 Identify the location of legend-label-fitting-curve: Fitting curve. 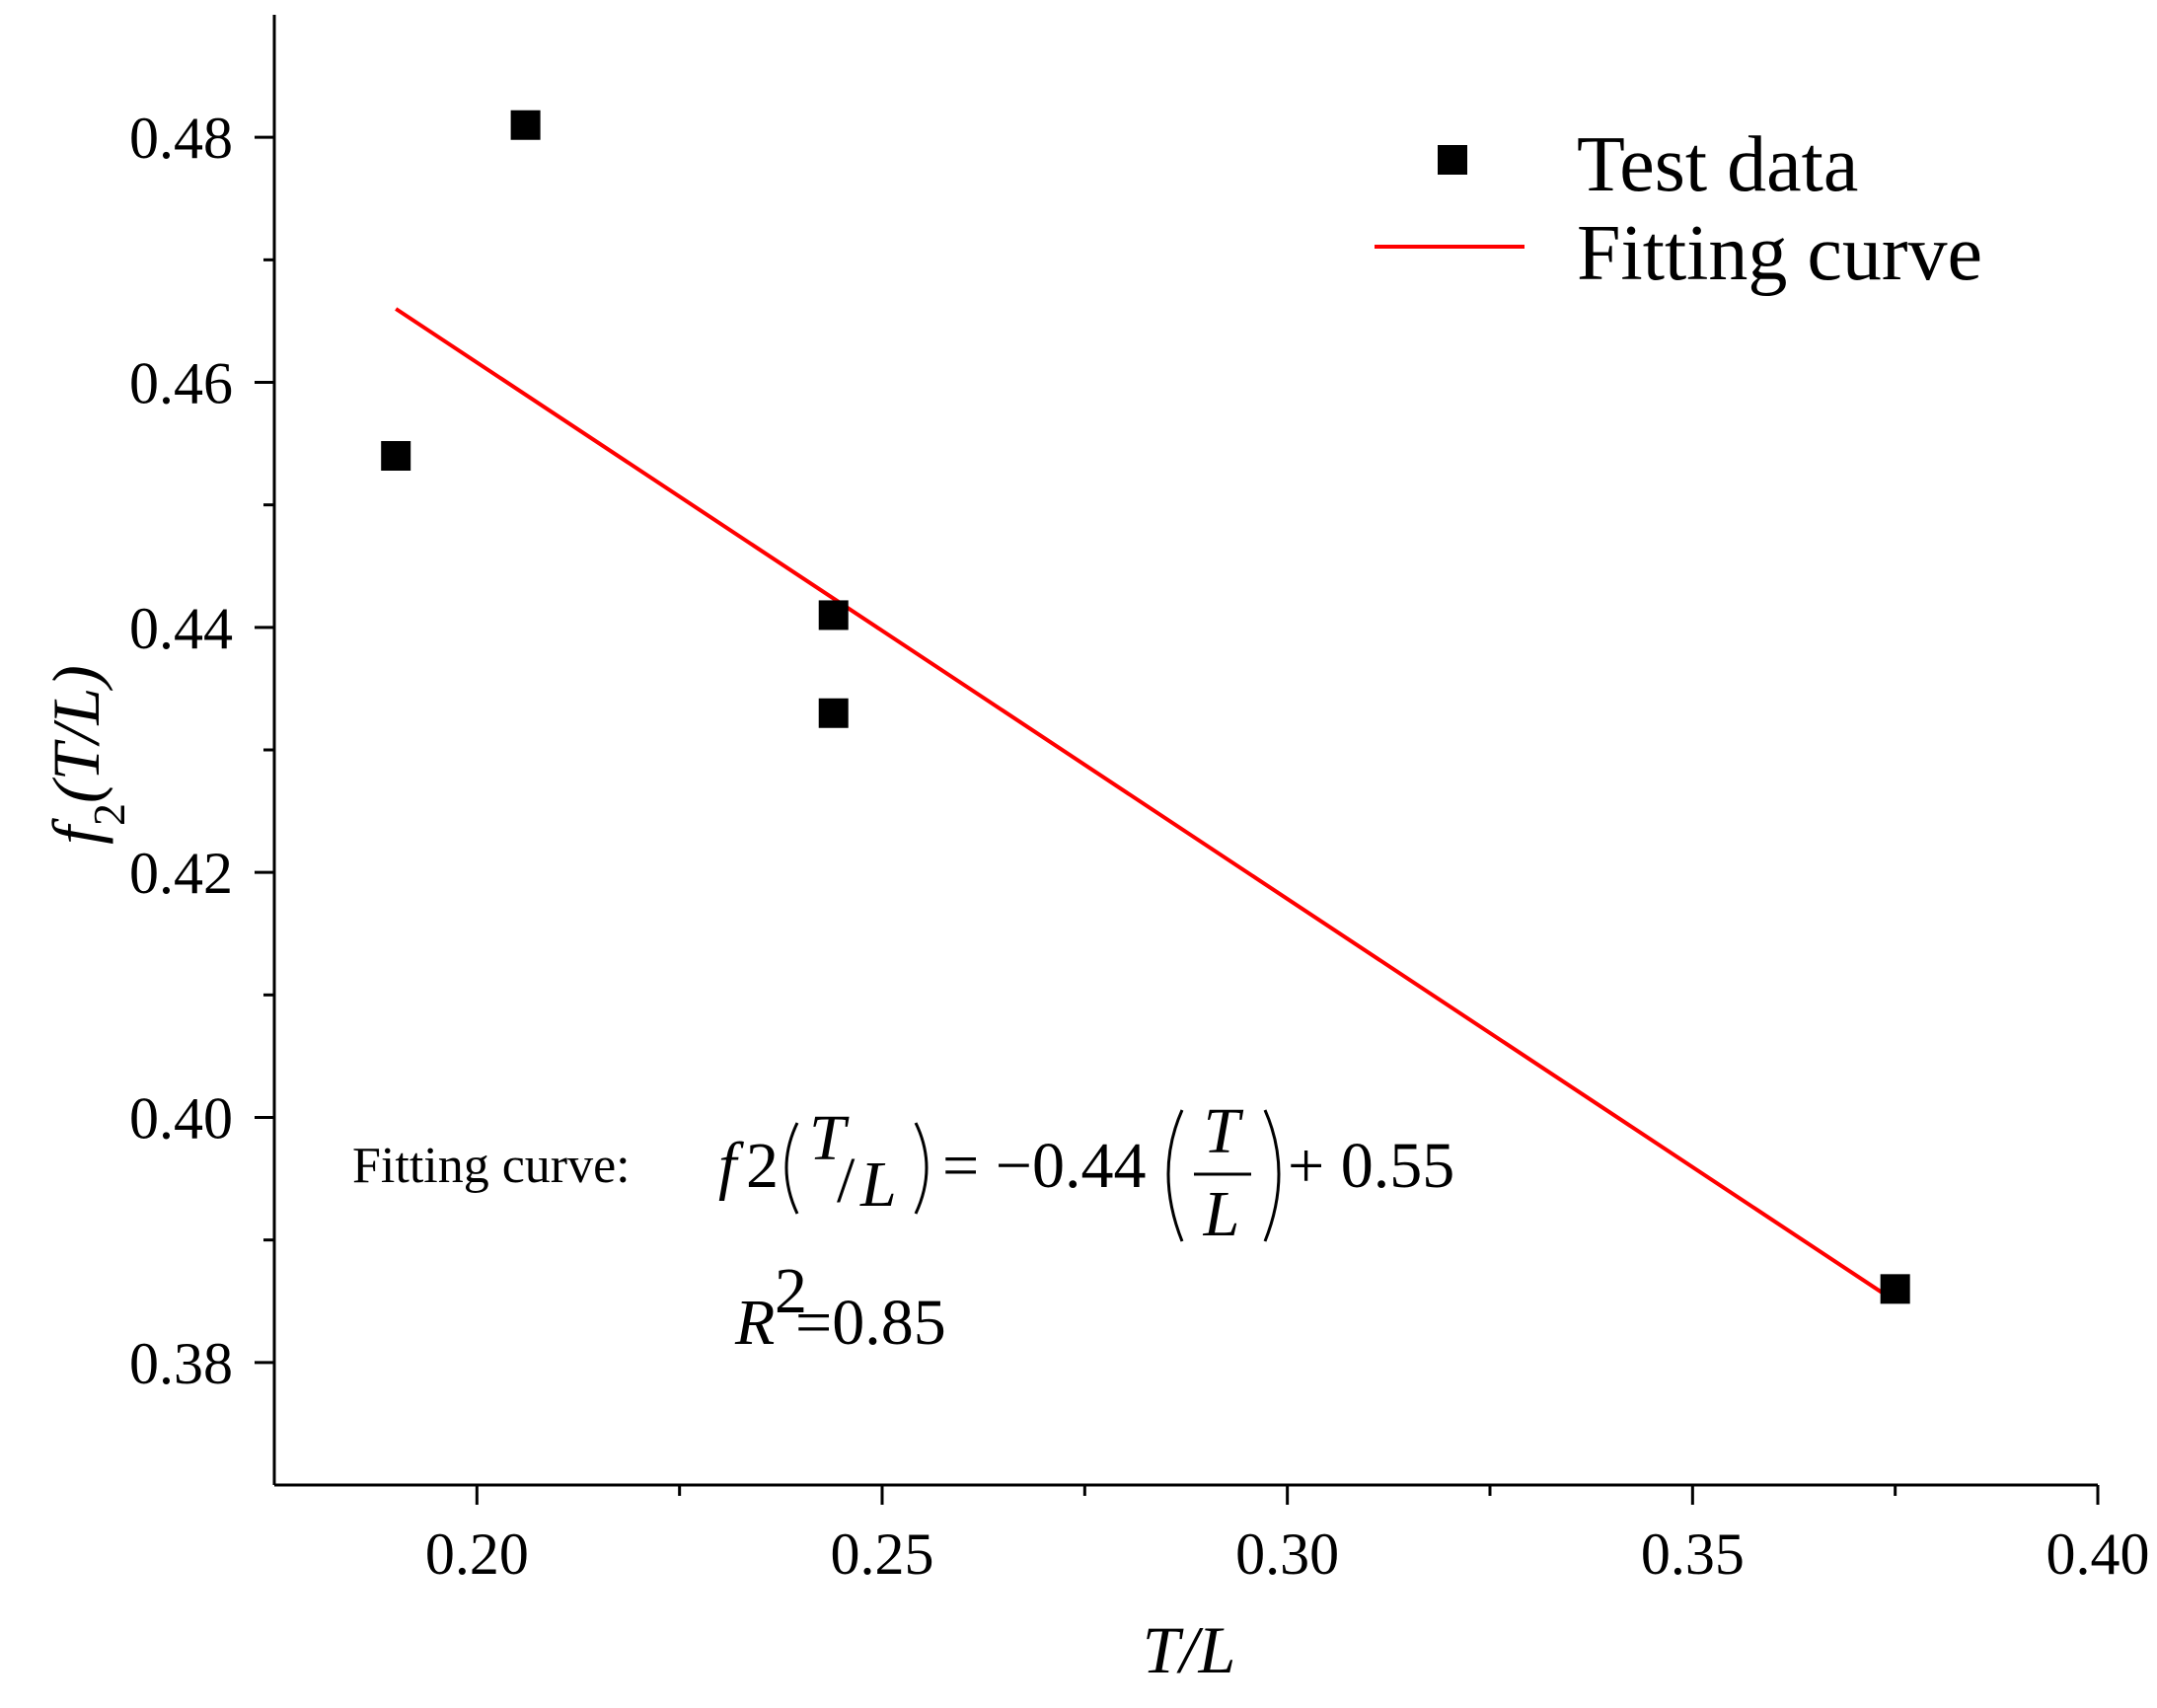
(1779, 253).